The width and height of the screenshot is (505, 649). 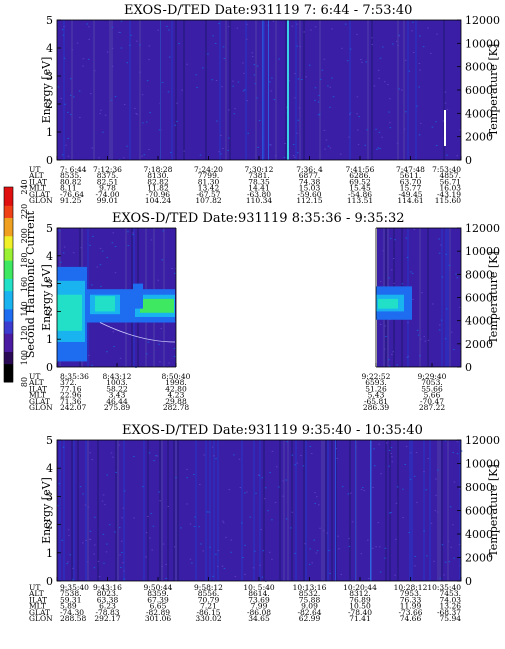 What do you see at coordinates (431, 382) in the screenshot?
I see `orbit-value: 7053.` at bounding box center [431, 382].